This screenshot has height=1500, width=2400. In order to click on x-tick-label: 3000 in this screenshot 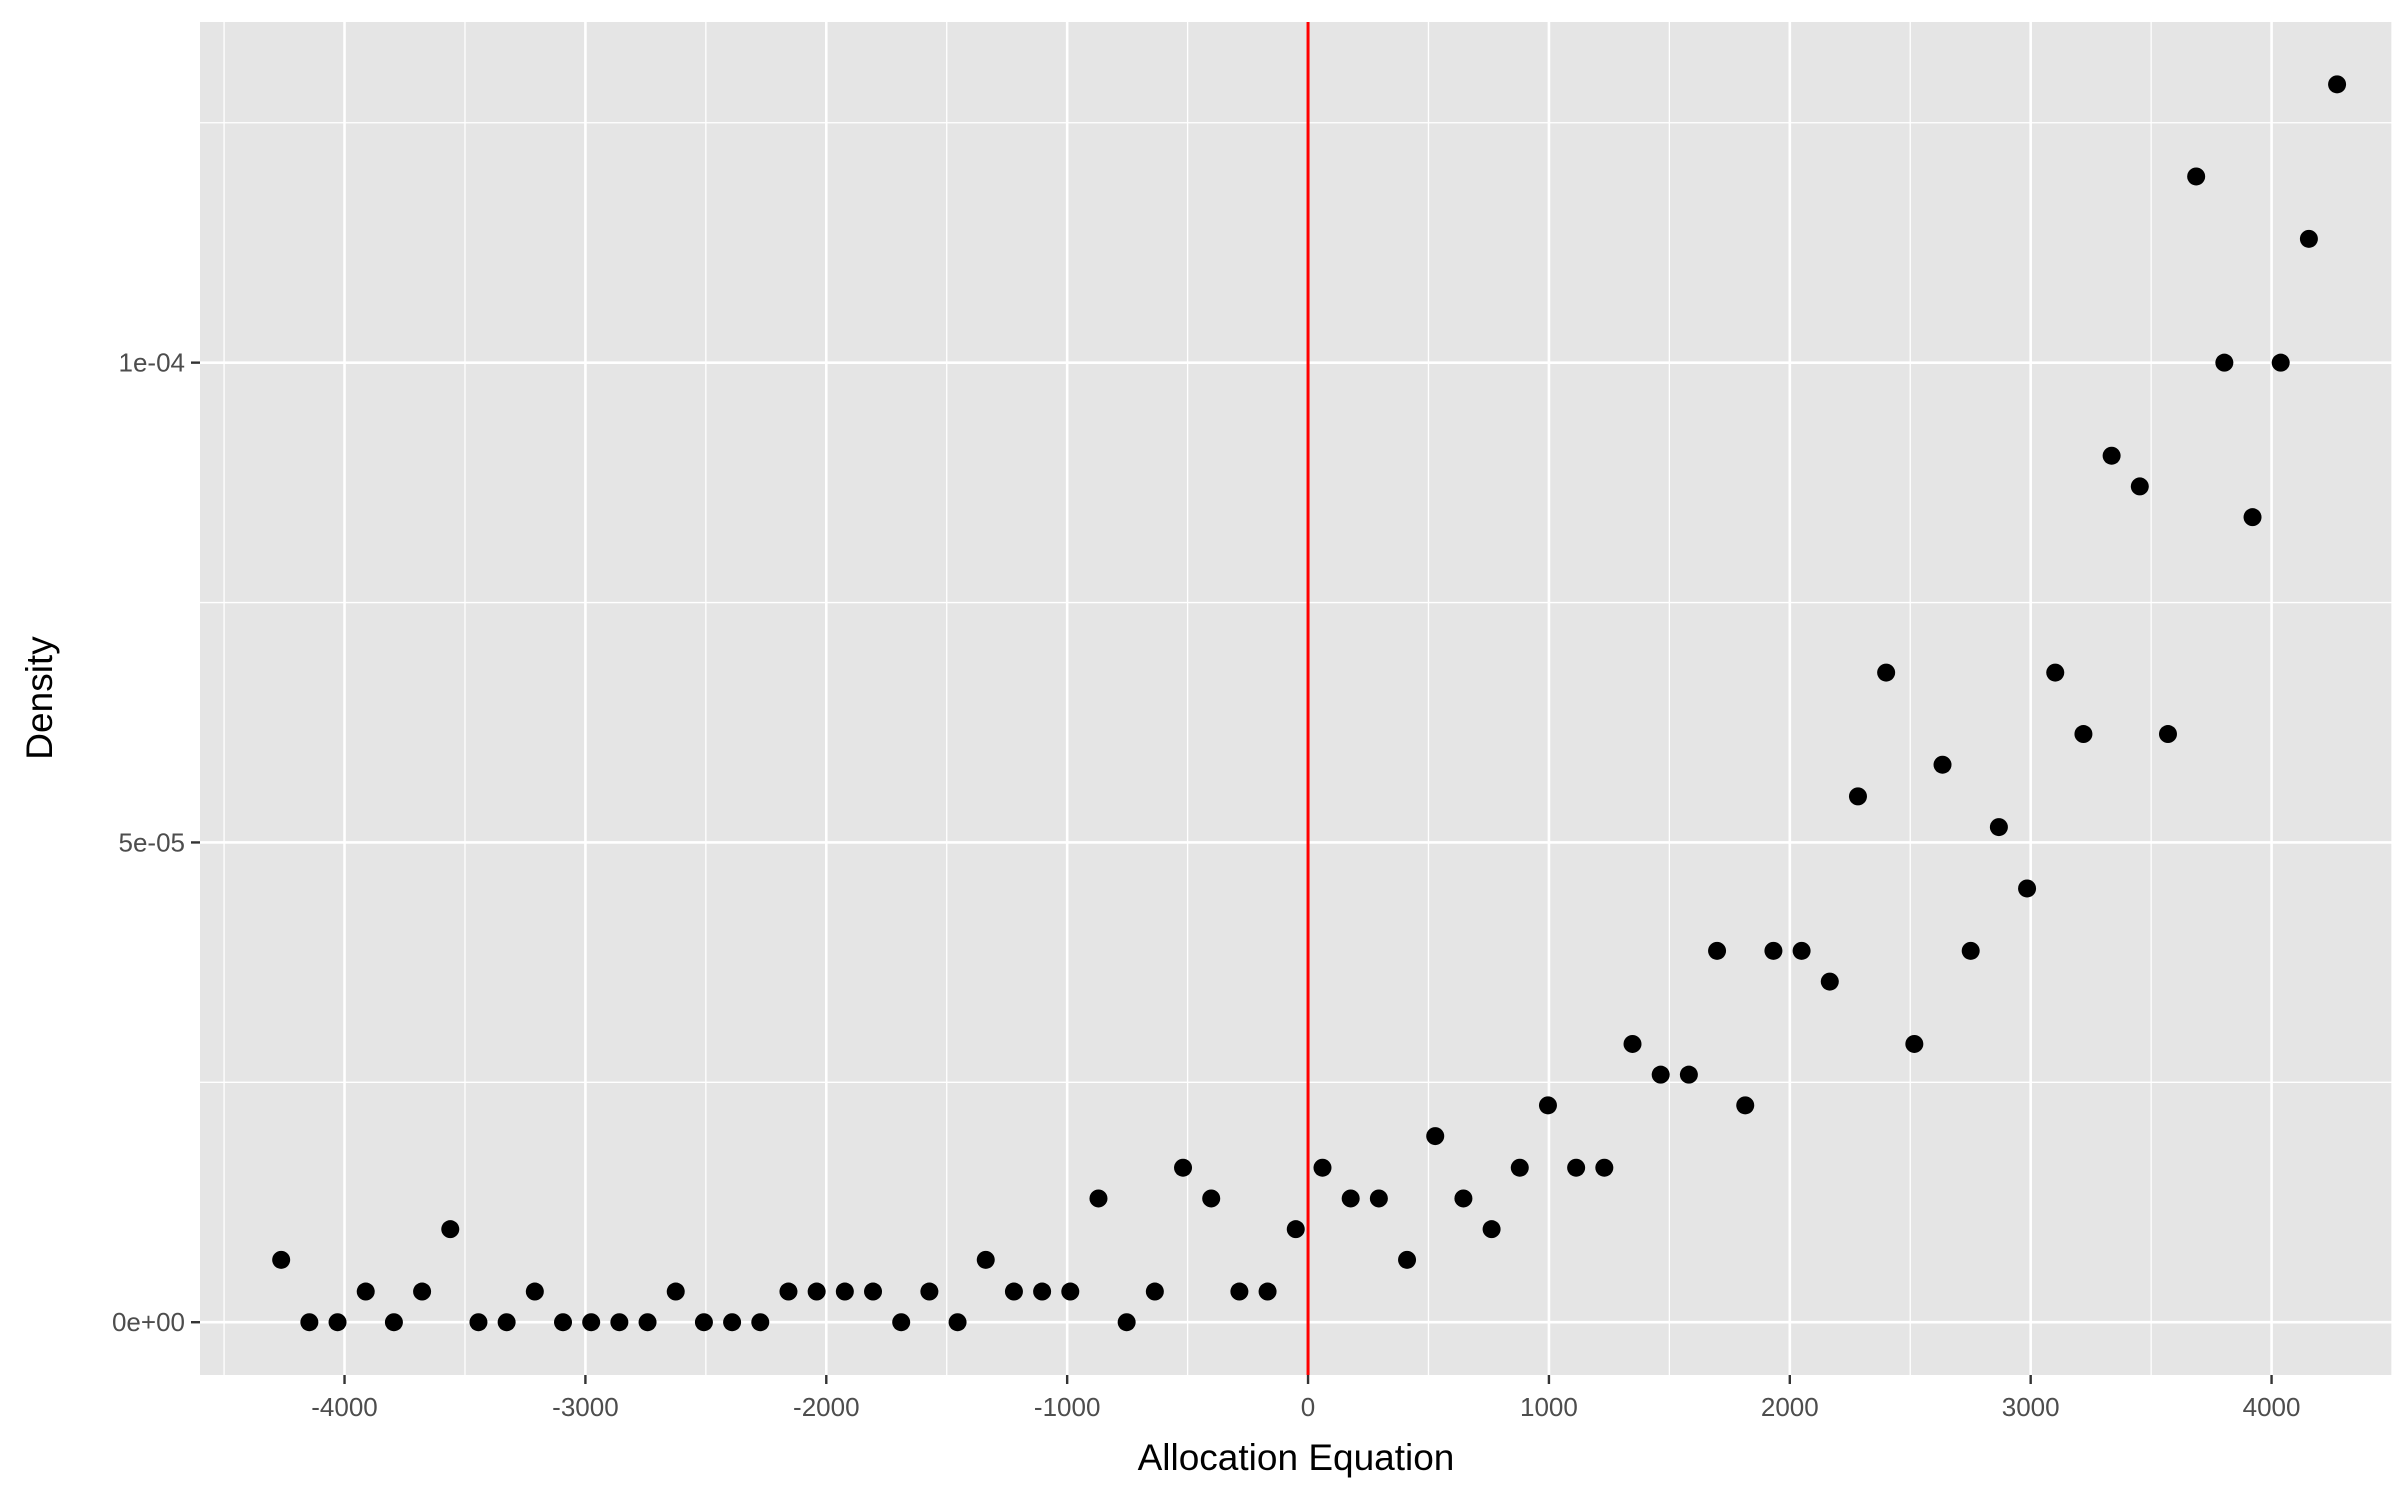, I will do `click(2031, 1407)`.